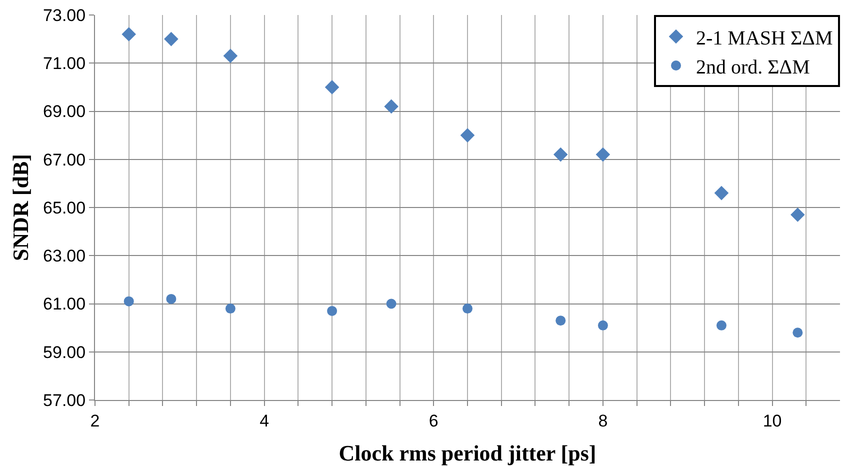 The width and height of the screenshot is (845, 466). I want to click on x-tick-label: 8, so click(603, 420).